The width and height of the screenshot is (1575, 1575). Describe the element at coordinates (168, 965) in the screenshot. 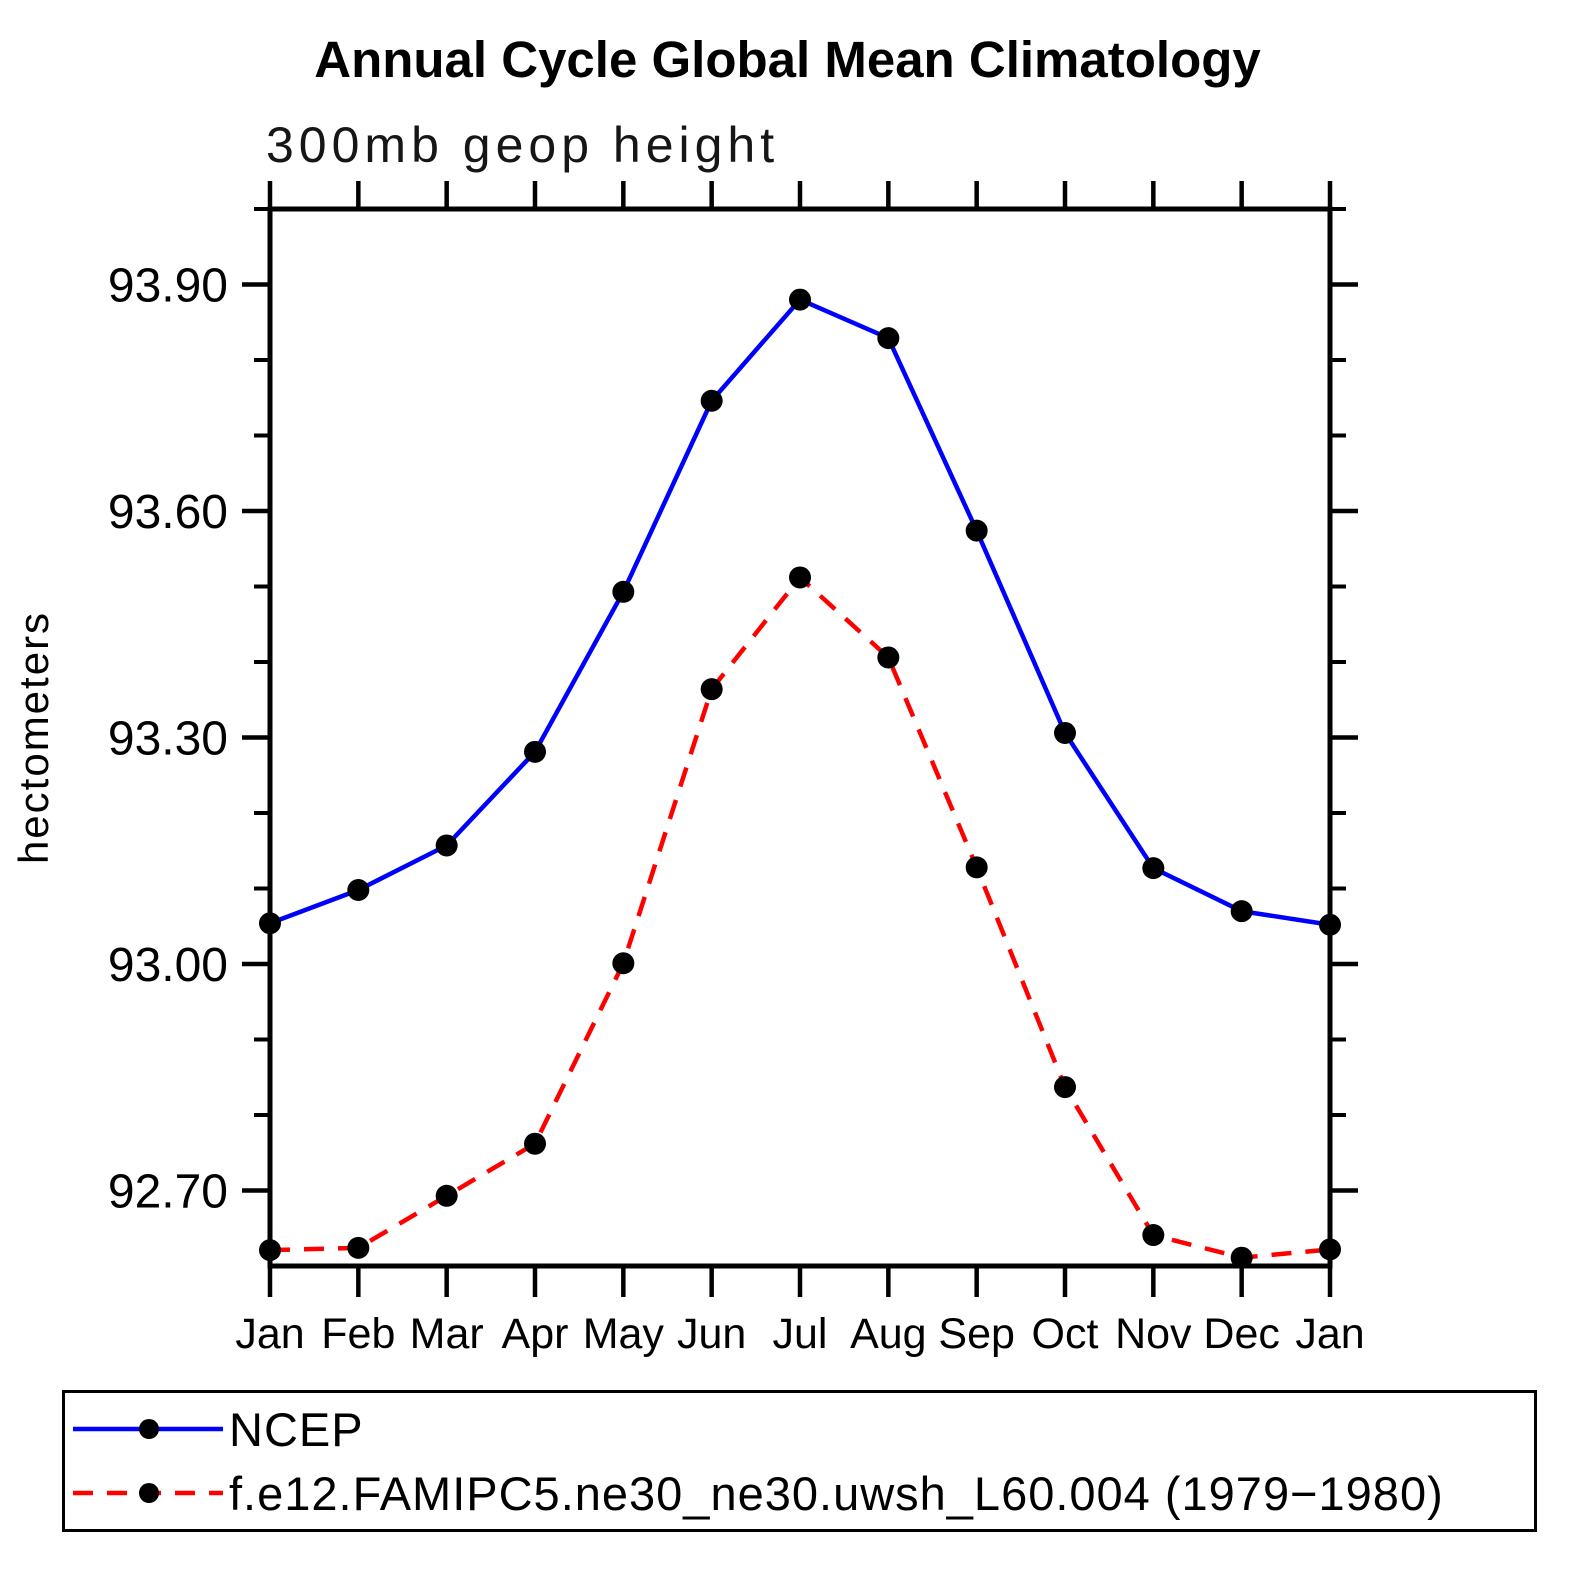

I see `y-tick-label: 93.00` at that location.